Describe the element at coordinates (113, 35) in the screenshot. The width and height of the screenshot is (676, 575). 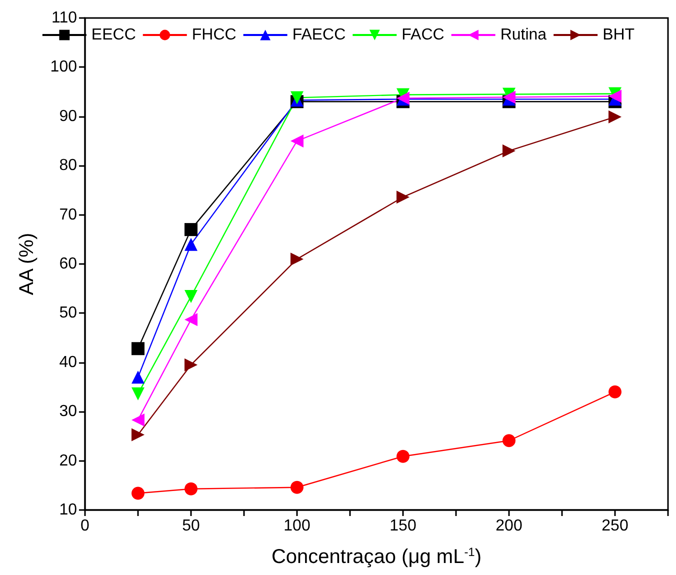
I see `legend-label: EECC` at that location.